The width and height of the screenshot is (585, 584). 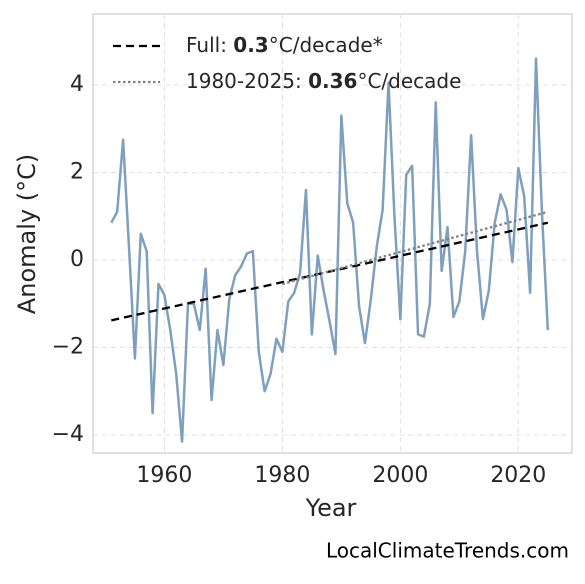 I want to click on y-tick-label: −2, so click(x=68, y=347).